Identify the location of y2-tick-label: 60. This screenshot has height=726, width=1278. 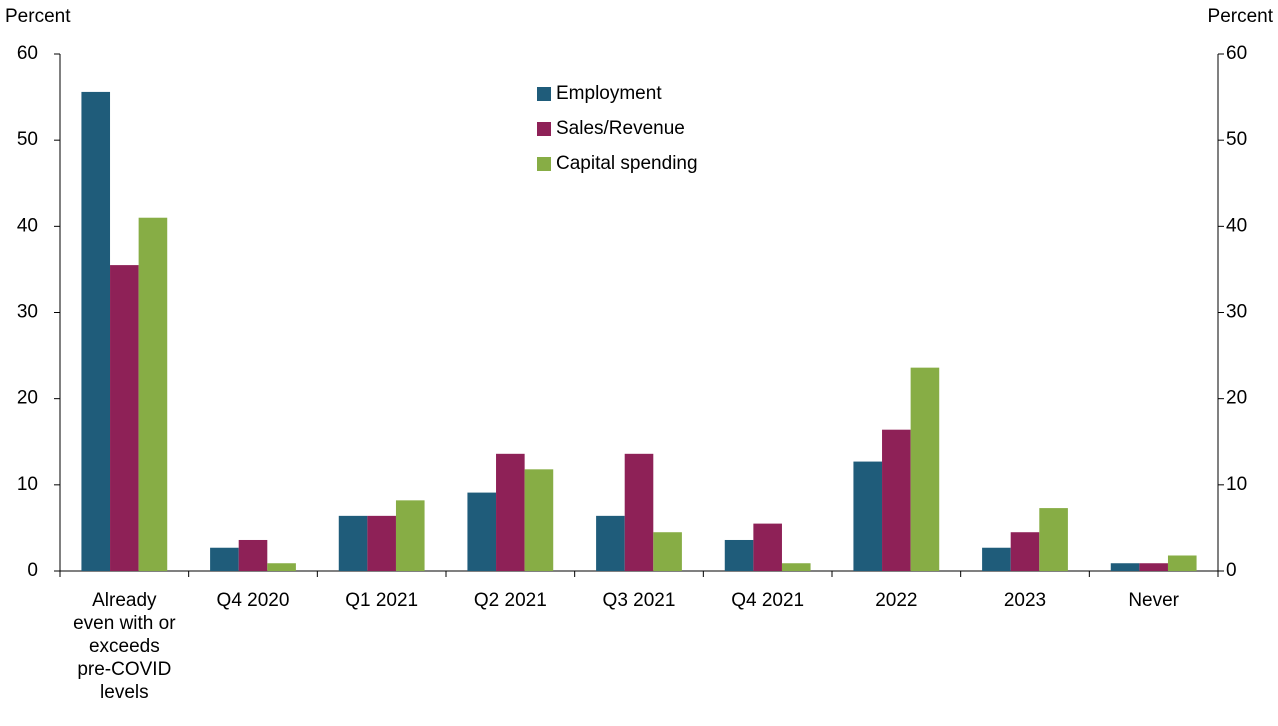
(1236, 53).